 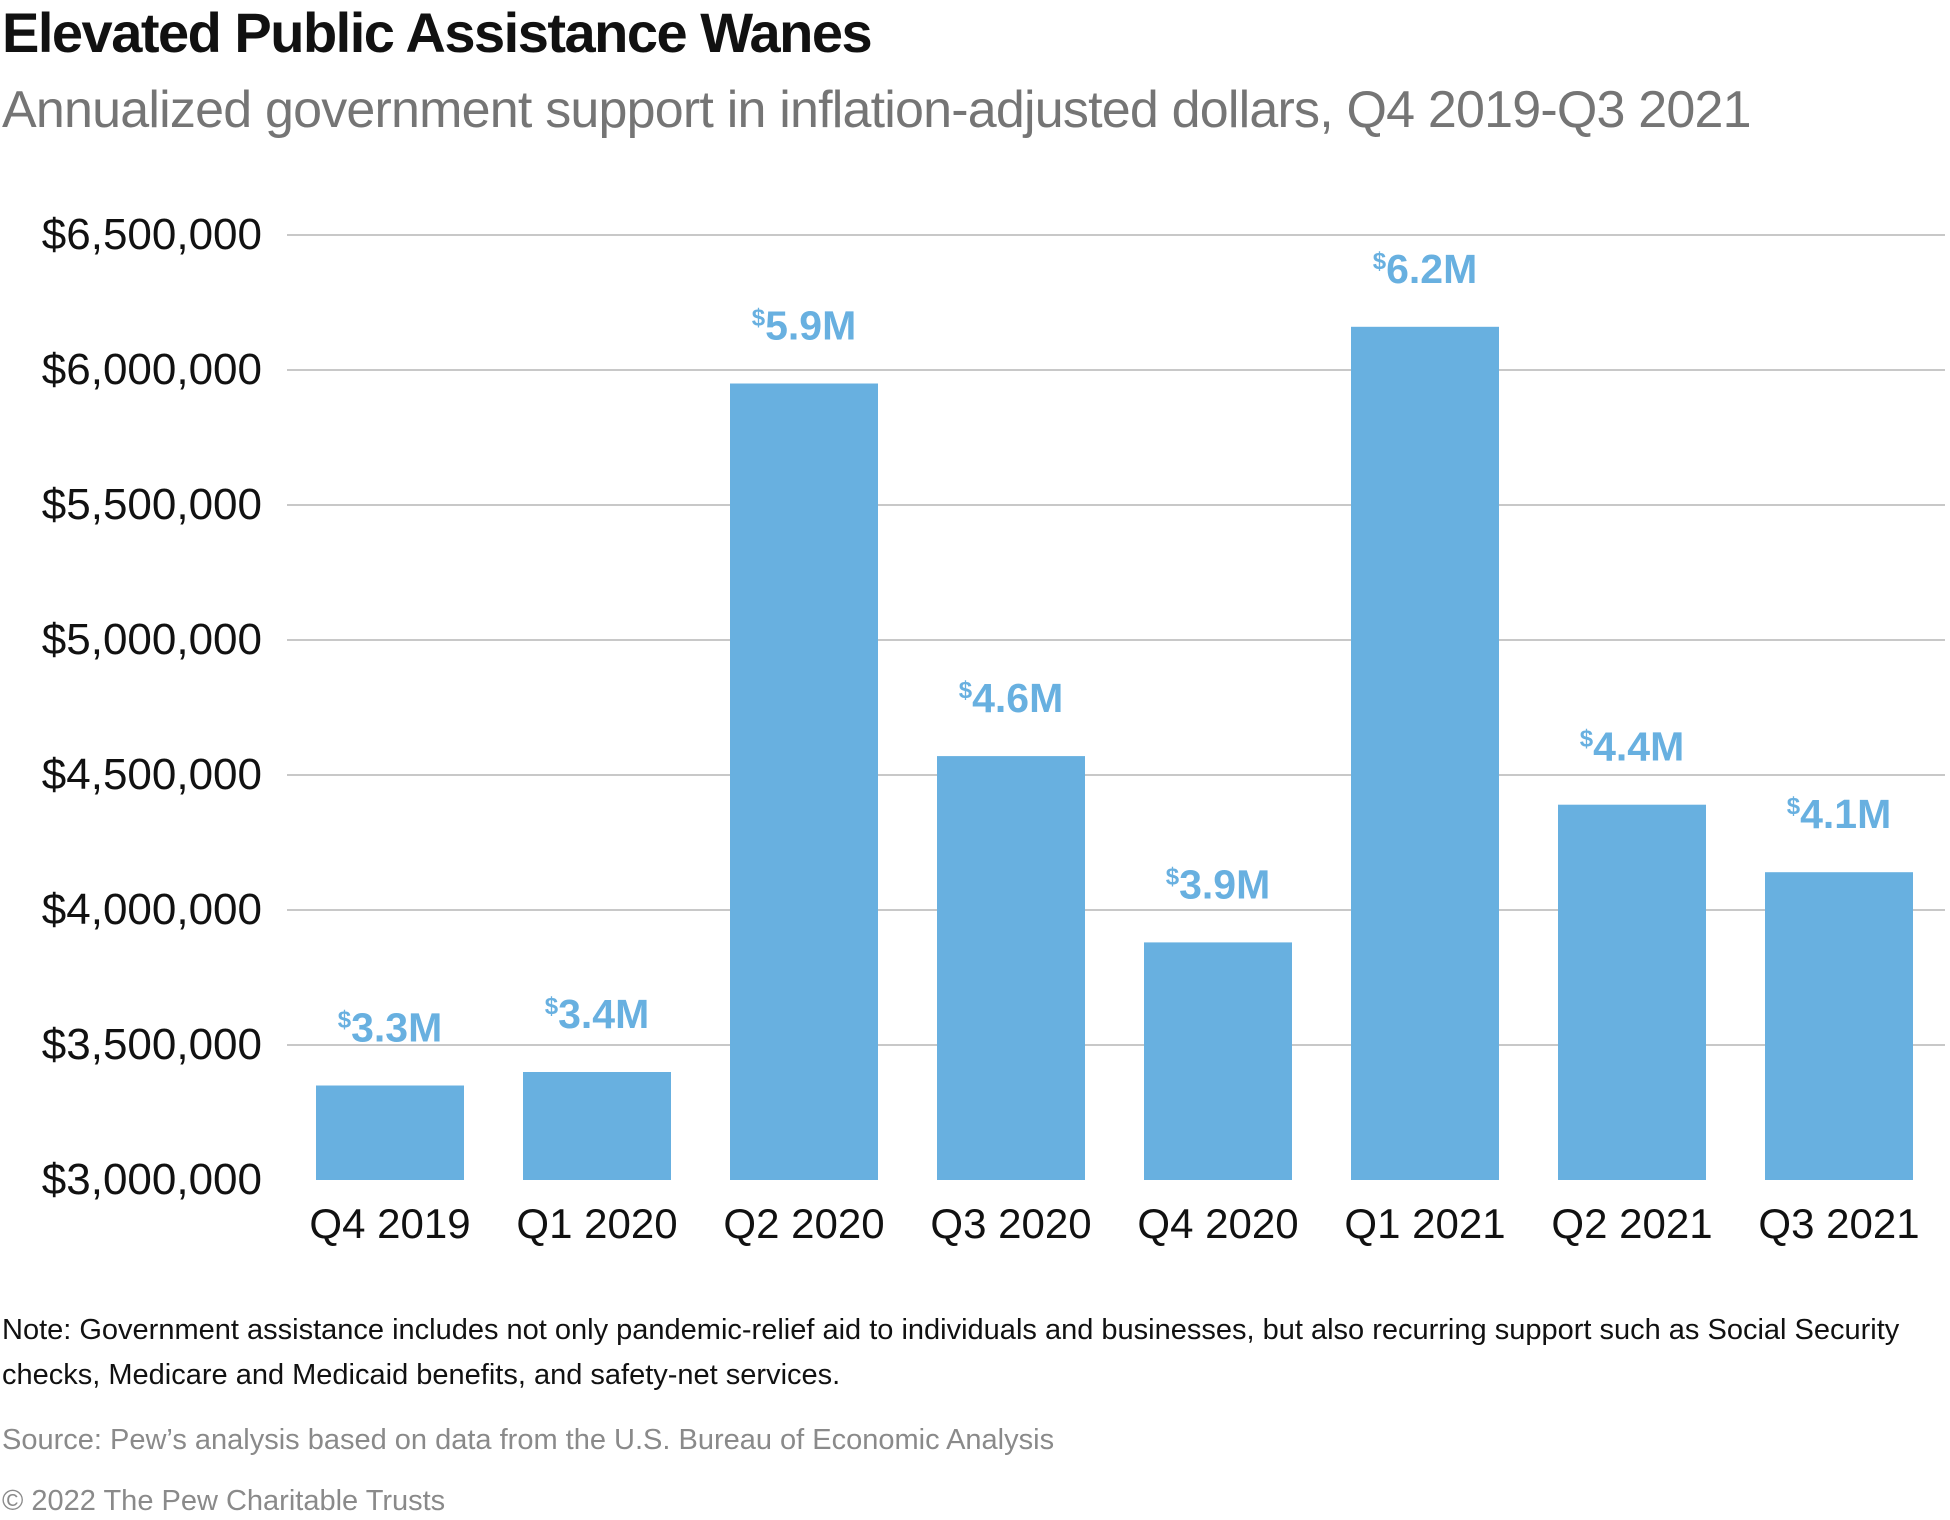 I want to click on x-tick-label: Q1 2021, so click(x=1424, y=1223).